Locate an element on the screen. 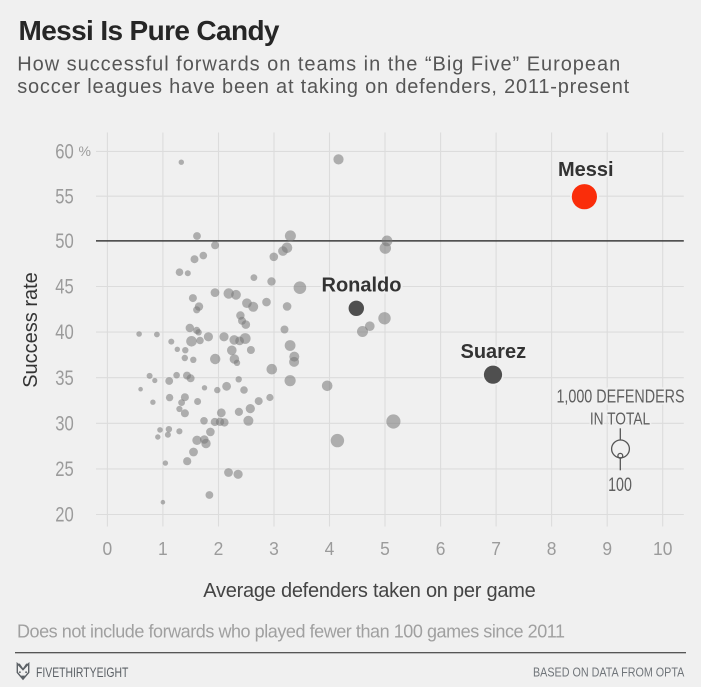 The height and width of the screenshot is (687, 701). svg-text: 55 is located at coordinates (64, 196).